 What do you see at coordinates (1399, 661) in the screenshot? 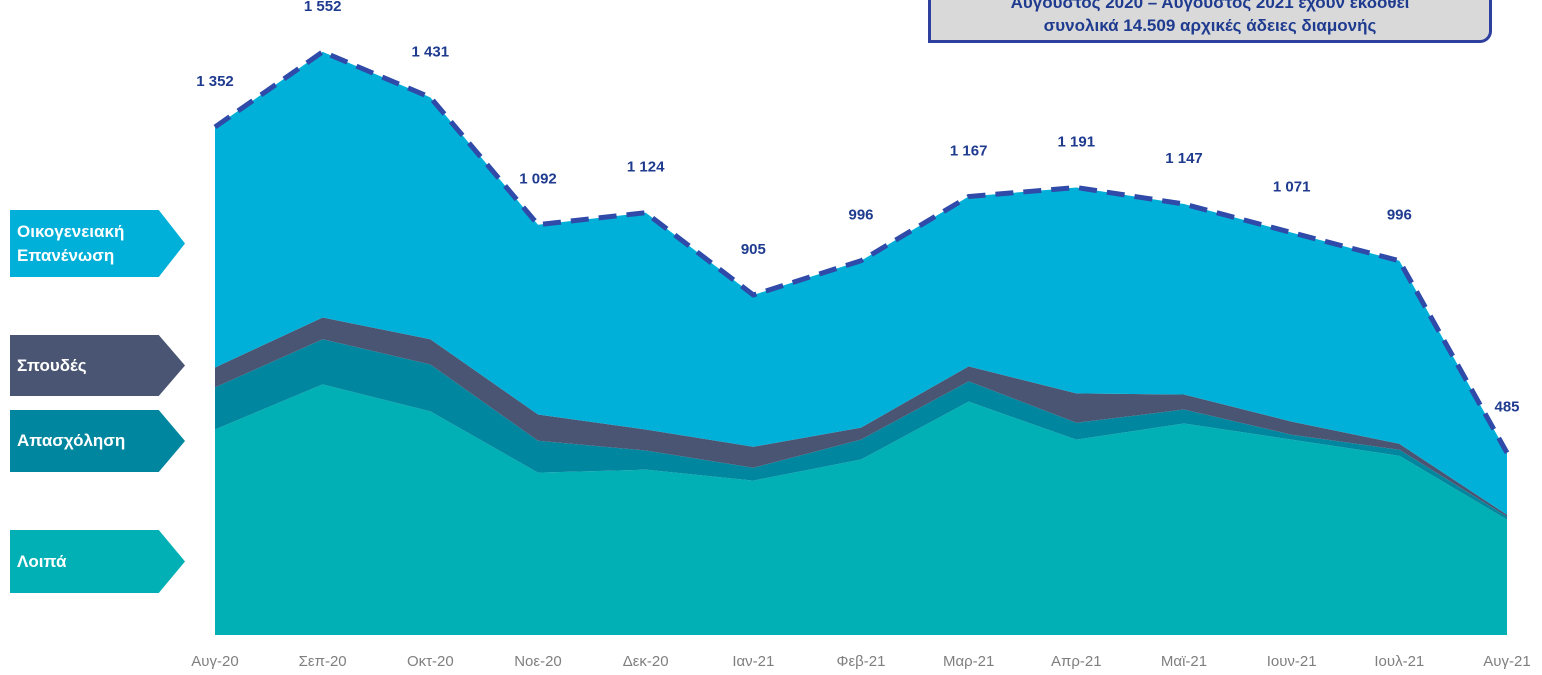
I see `x-tick-label: Ιουλ-21` at bounding box center [1399, 661].